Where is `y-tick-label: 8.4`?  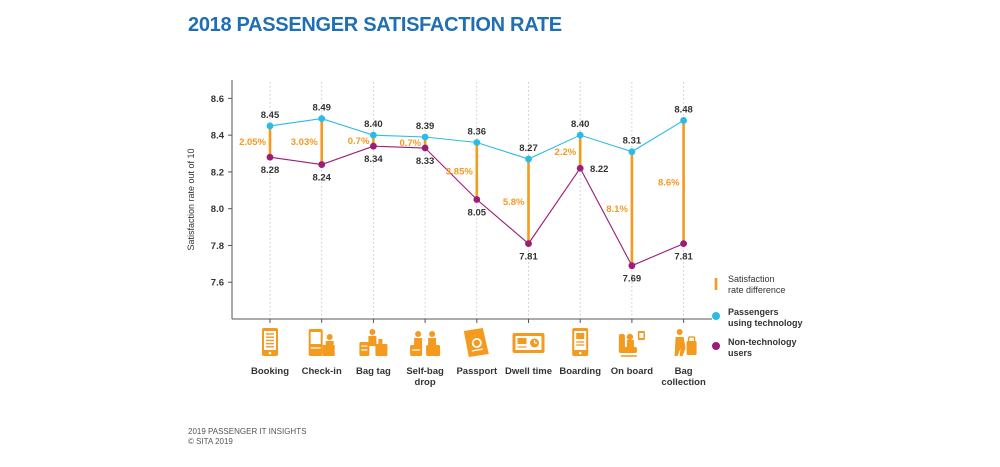 y-tick-label: 8.4 is located at coordinates (218, 136).